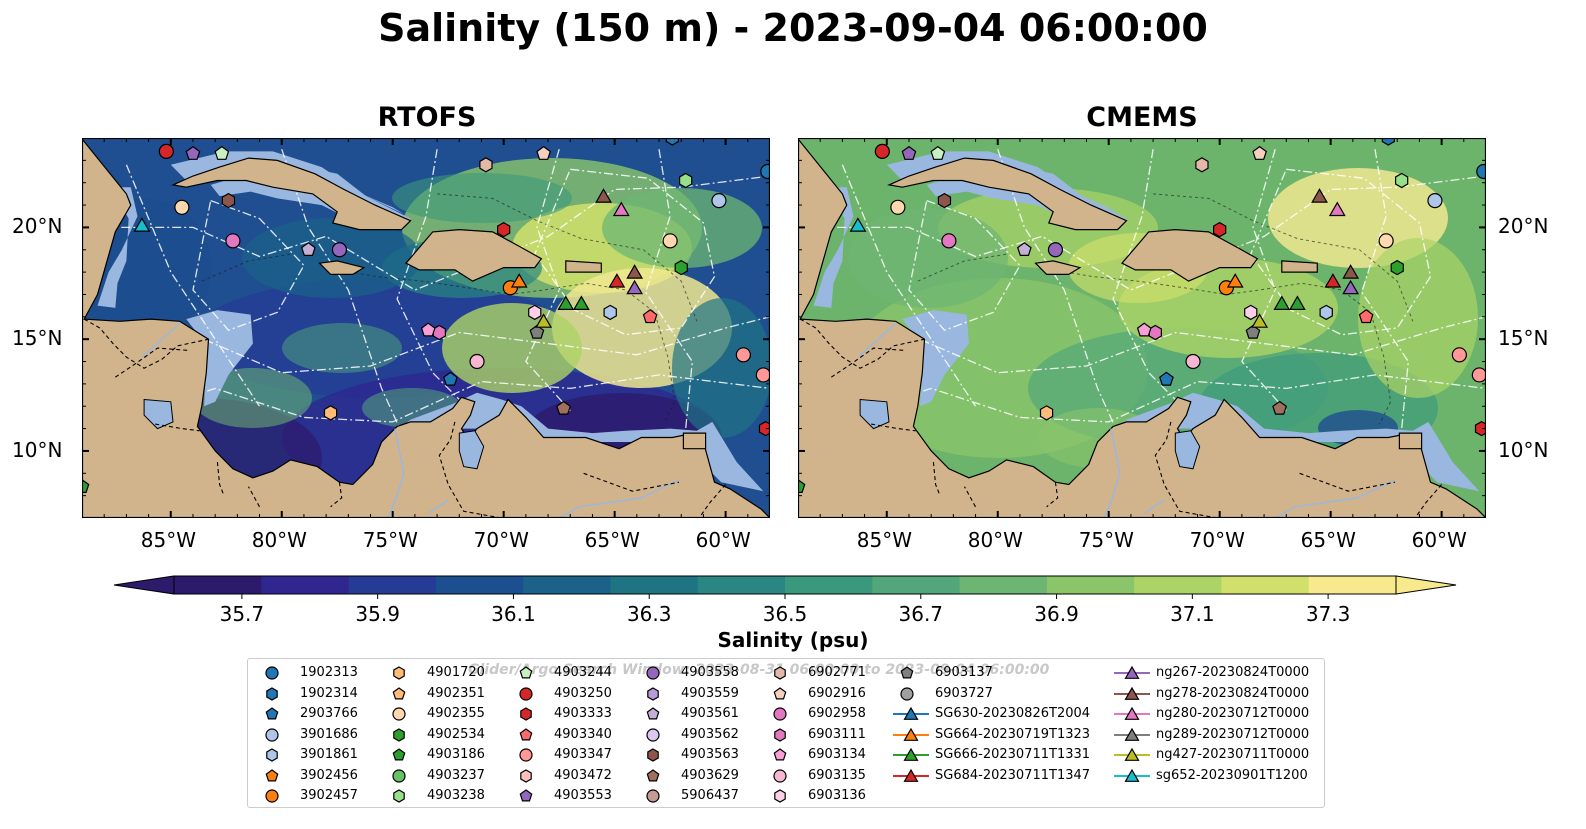 This screenshot has height=829, width=1586. I want to click on glider-ng267-20230824T0000, so click(1351, 287).